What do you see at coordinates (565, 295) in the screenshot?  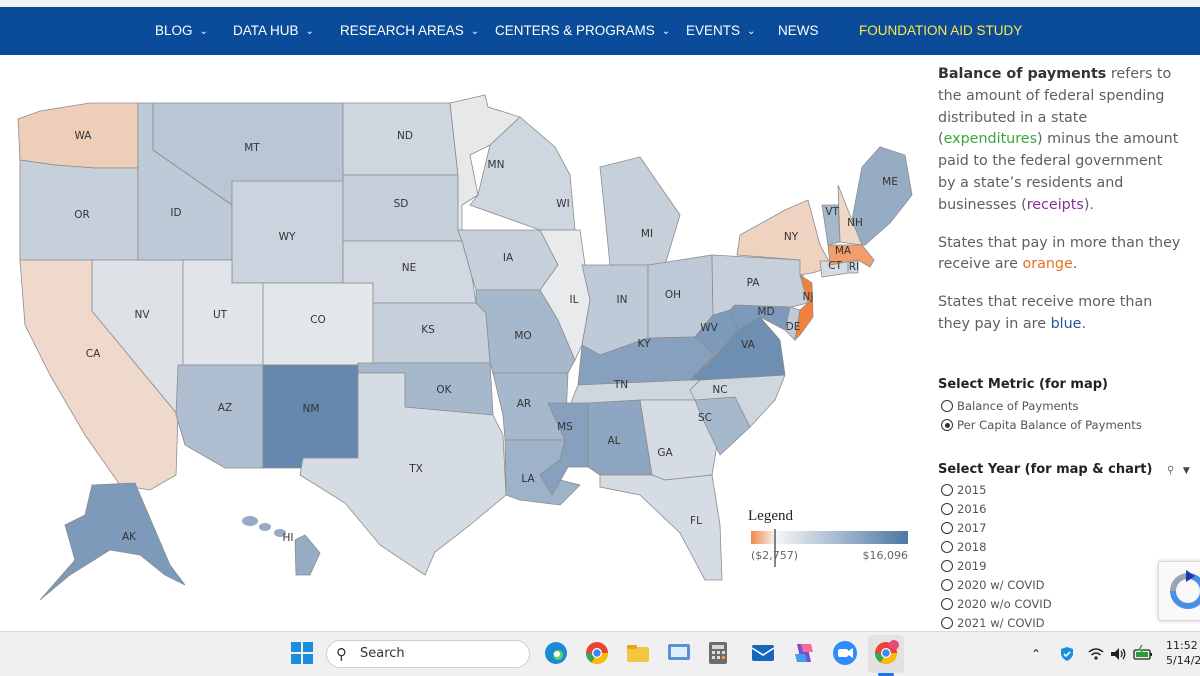 I see `state-il` at bounding box center [565, 295].